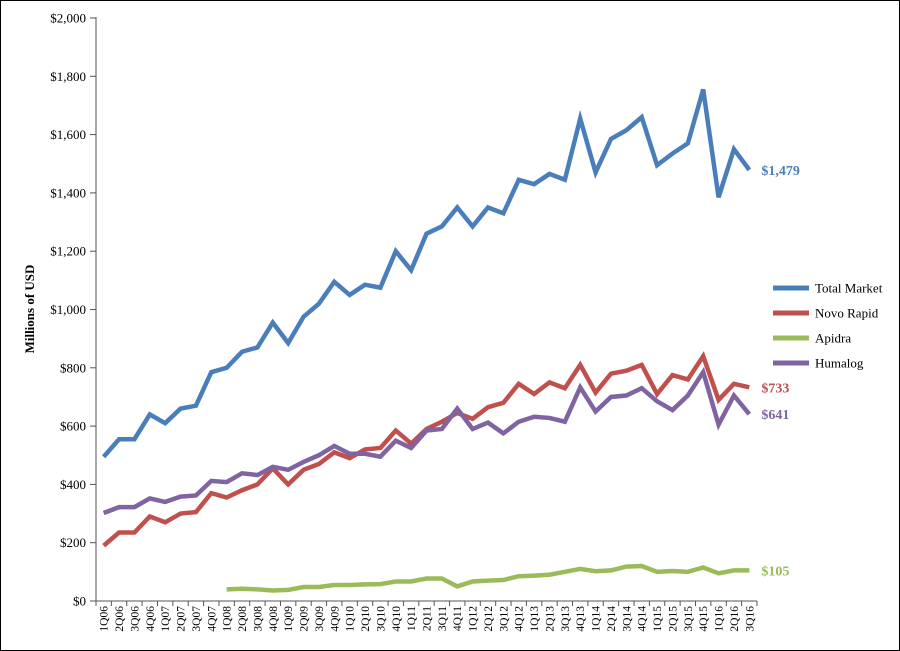 This screenshot has width=900, height=651. I want to click on y-axis-label: Millions of USD, so click(29, 309).